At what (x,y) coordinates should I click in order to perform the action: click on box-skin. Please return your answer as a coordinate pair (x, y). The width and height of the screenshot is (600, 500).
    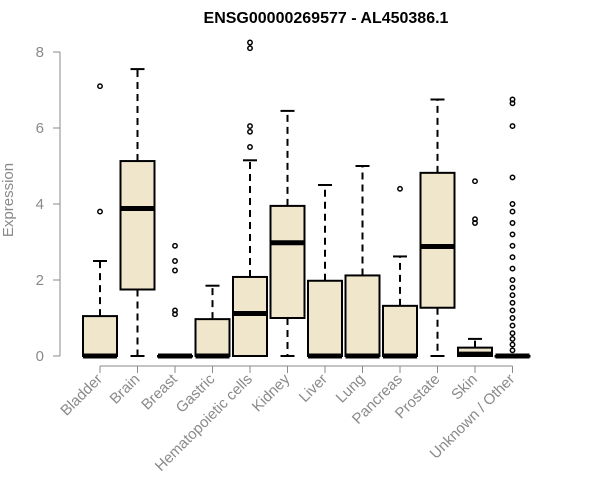
    Looking at the image, I should click on (475, 268).